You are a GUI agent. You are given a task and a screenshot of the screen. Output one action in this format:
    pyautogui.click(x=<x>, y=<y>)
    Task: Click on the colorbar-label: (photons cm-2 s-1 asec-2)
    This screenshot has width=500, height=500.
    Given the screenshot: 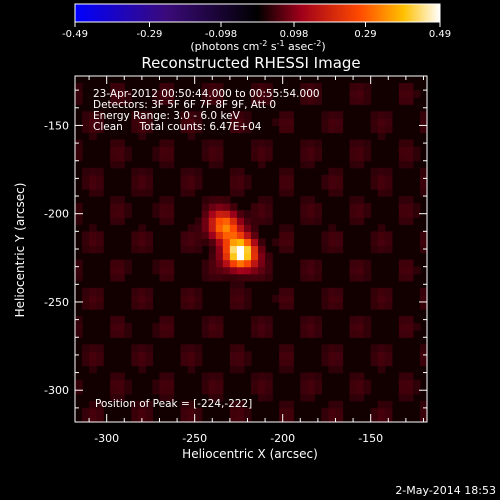 What is the action you would take?
    pyautogui.click(x=257, y=46)
    